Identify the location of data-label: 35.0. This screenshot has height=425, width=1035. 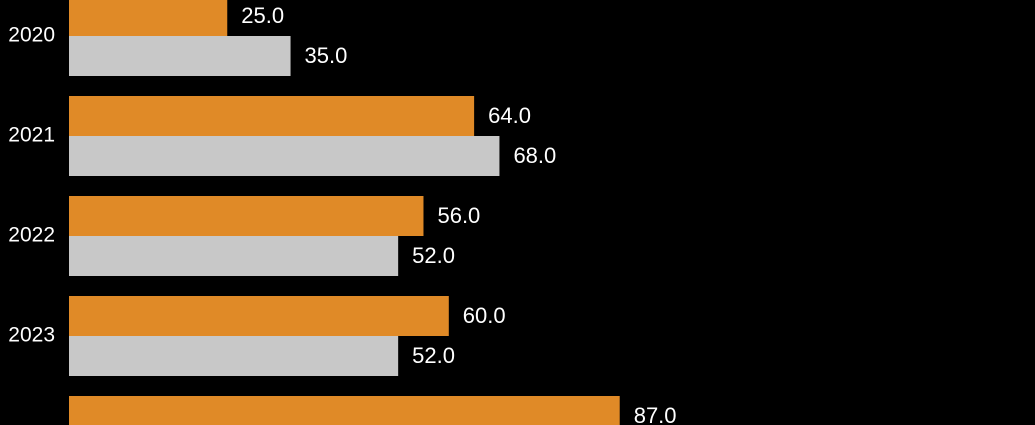
(326, 55).